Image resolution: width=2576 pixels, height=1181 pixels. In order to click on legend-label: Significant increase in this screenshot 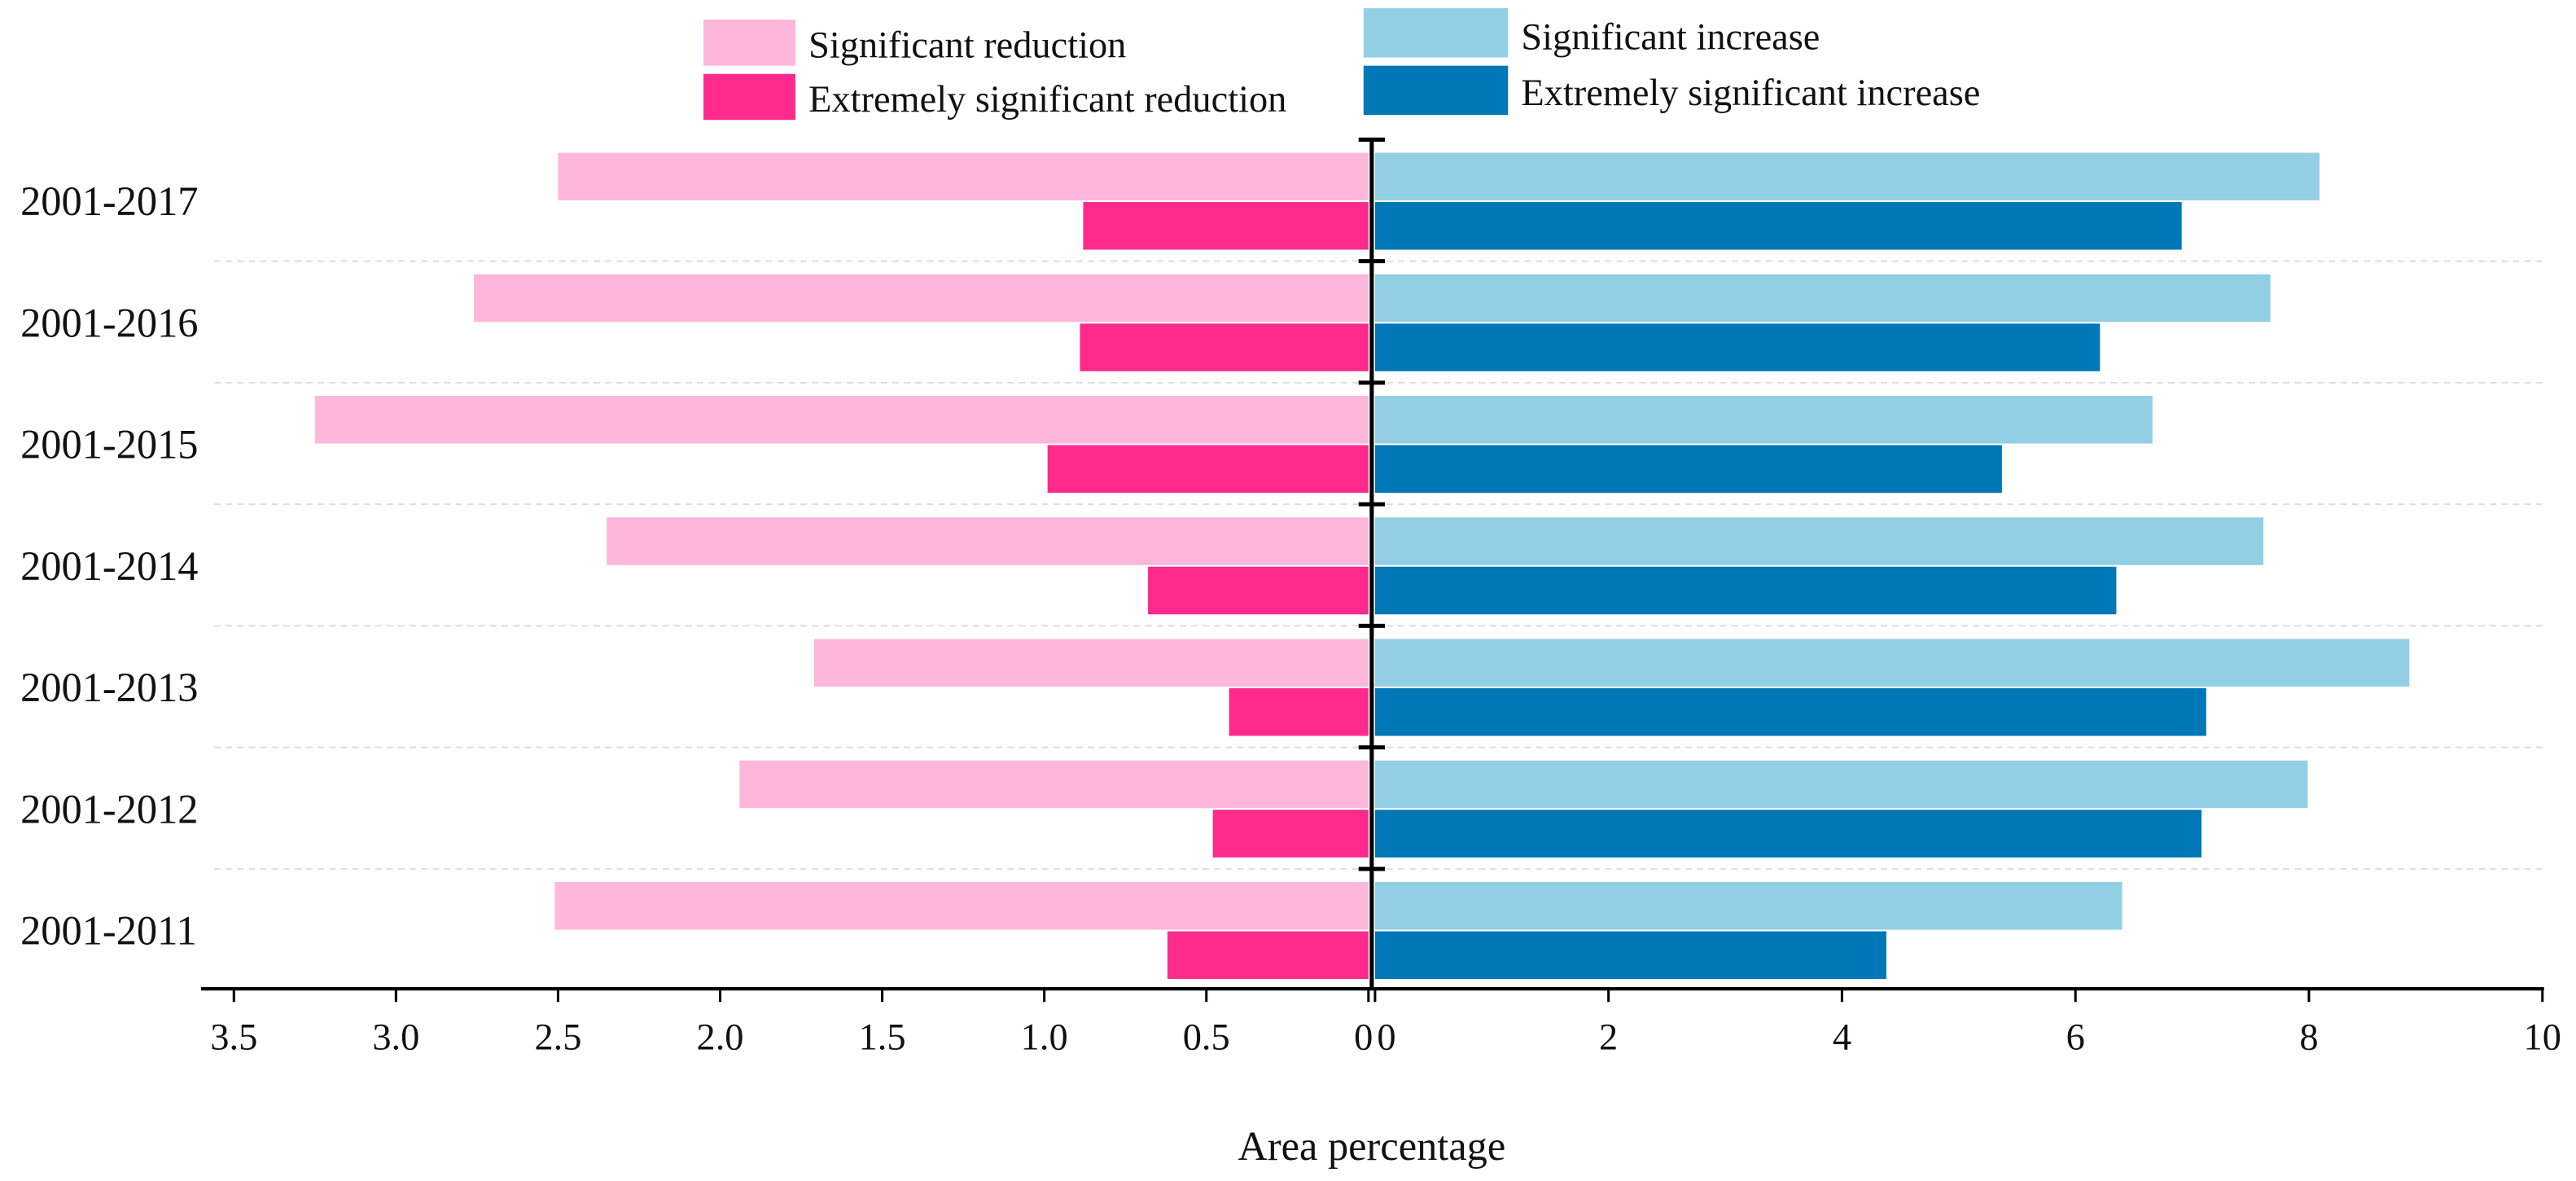, I will do `click(1670, 38)`.